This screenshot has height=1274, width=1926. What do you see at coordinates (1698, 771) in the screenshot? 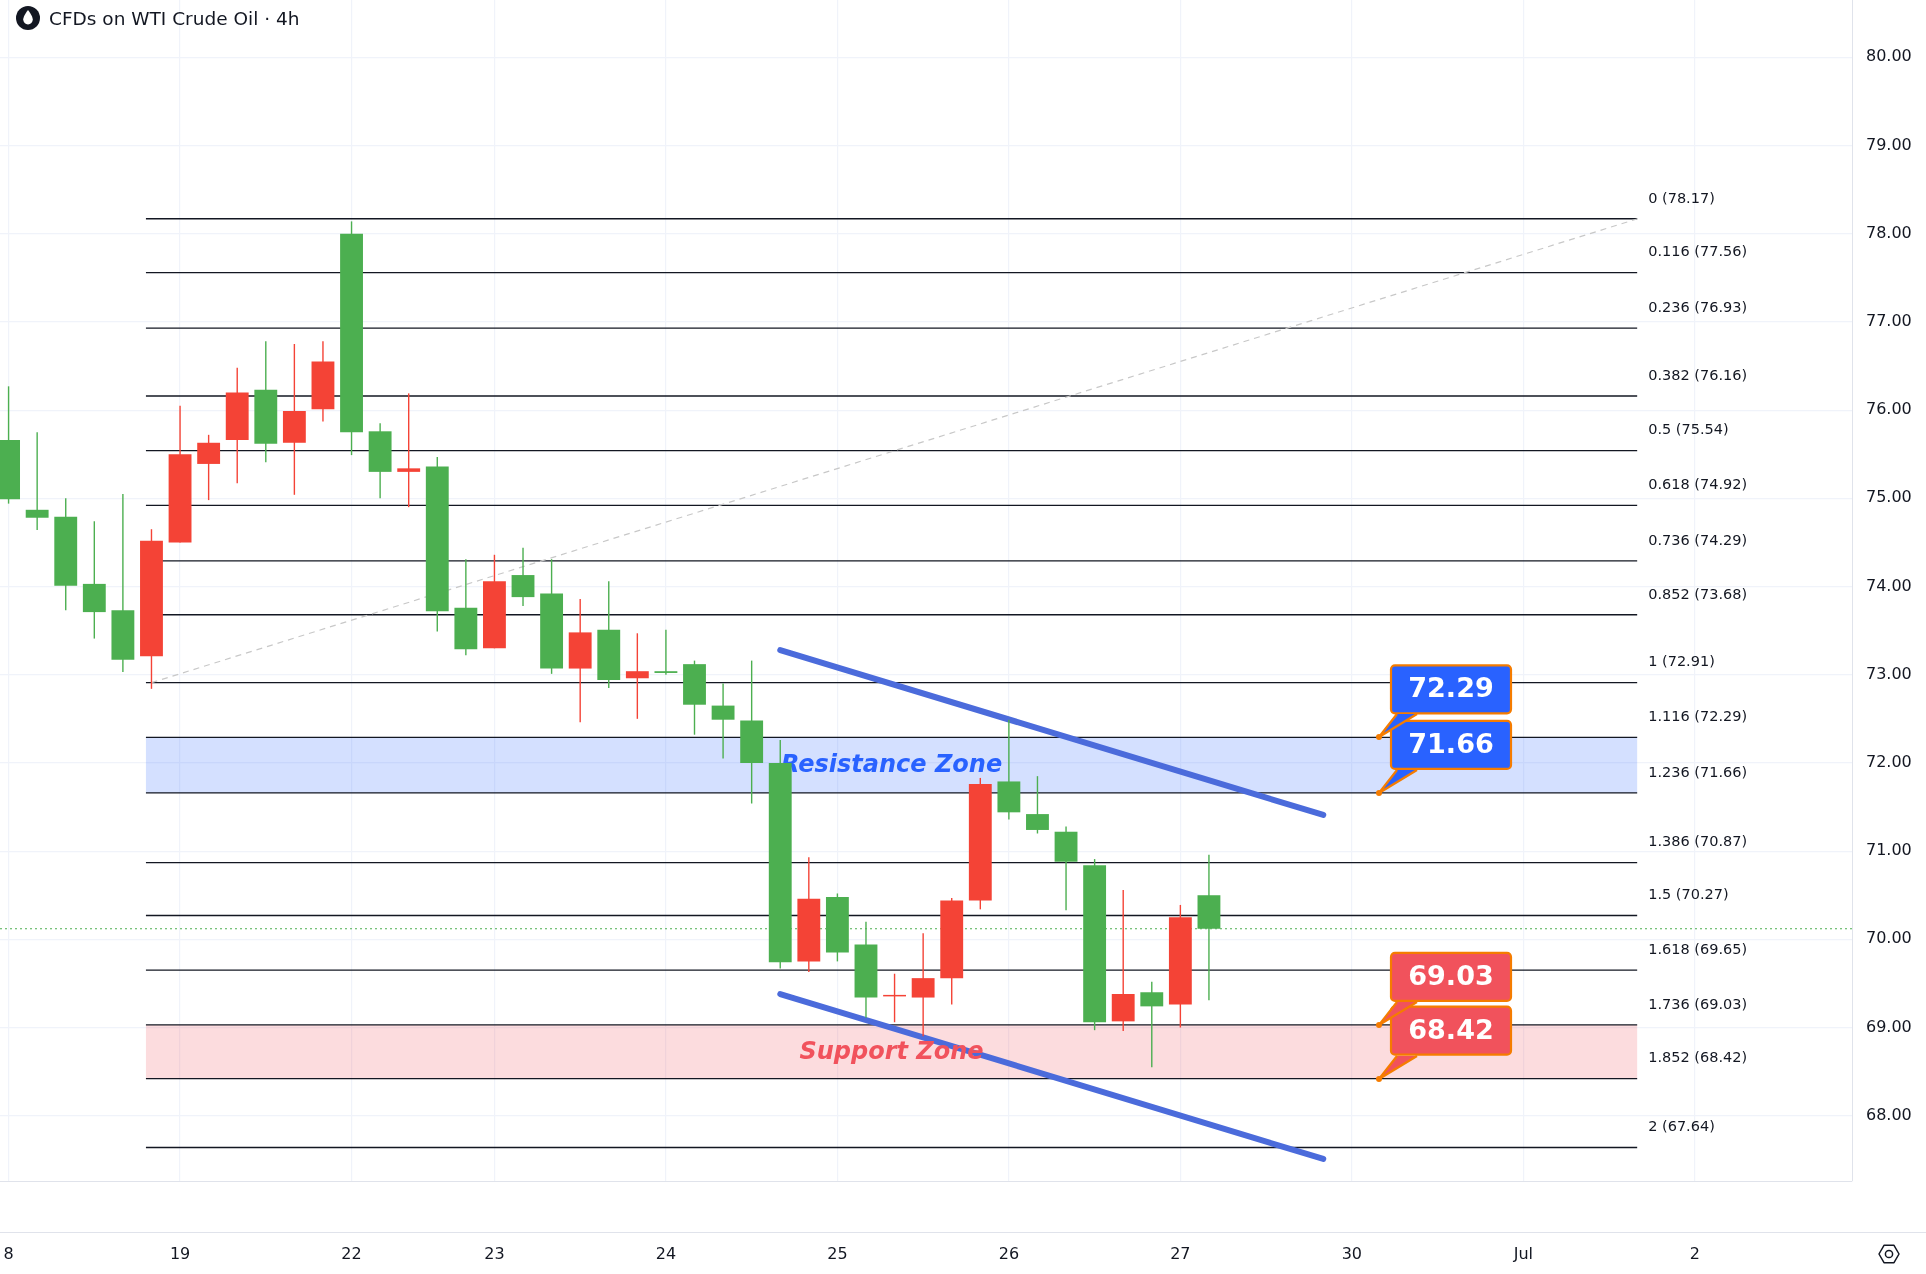
I see `ref-line-label: 1.236 (71.66)` at bounding box center [1698, 771].